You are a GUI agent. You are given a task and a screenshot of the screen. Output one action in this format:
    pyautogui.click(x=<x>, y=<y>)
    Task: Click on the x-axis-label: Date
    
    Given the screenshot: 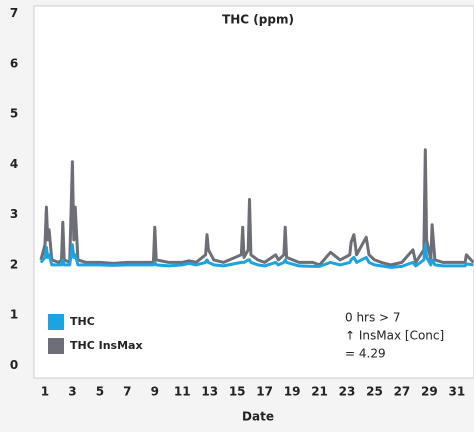 What is the action you would take?
    pyautogui.click(x=258, y=417)
    